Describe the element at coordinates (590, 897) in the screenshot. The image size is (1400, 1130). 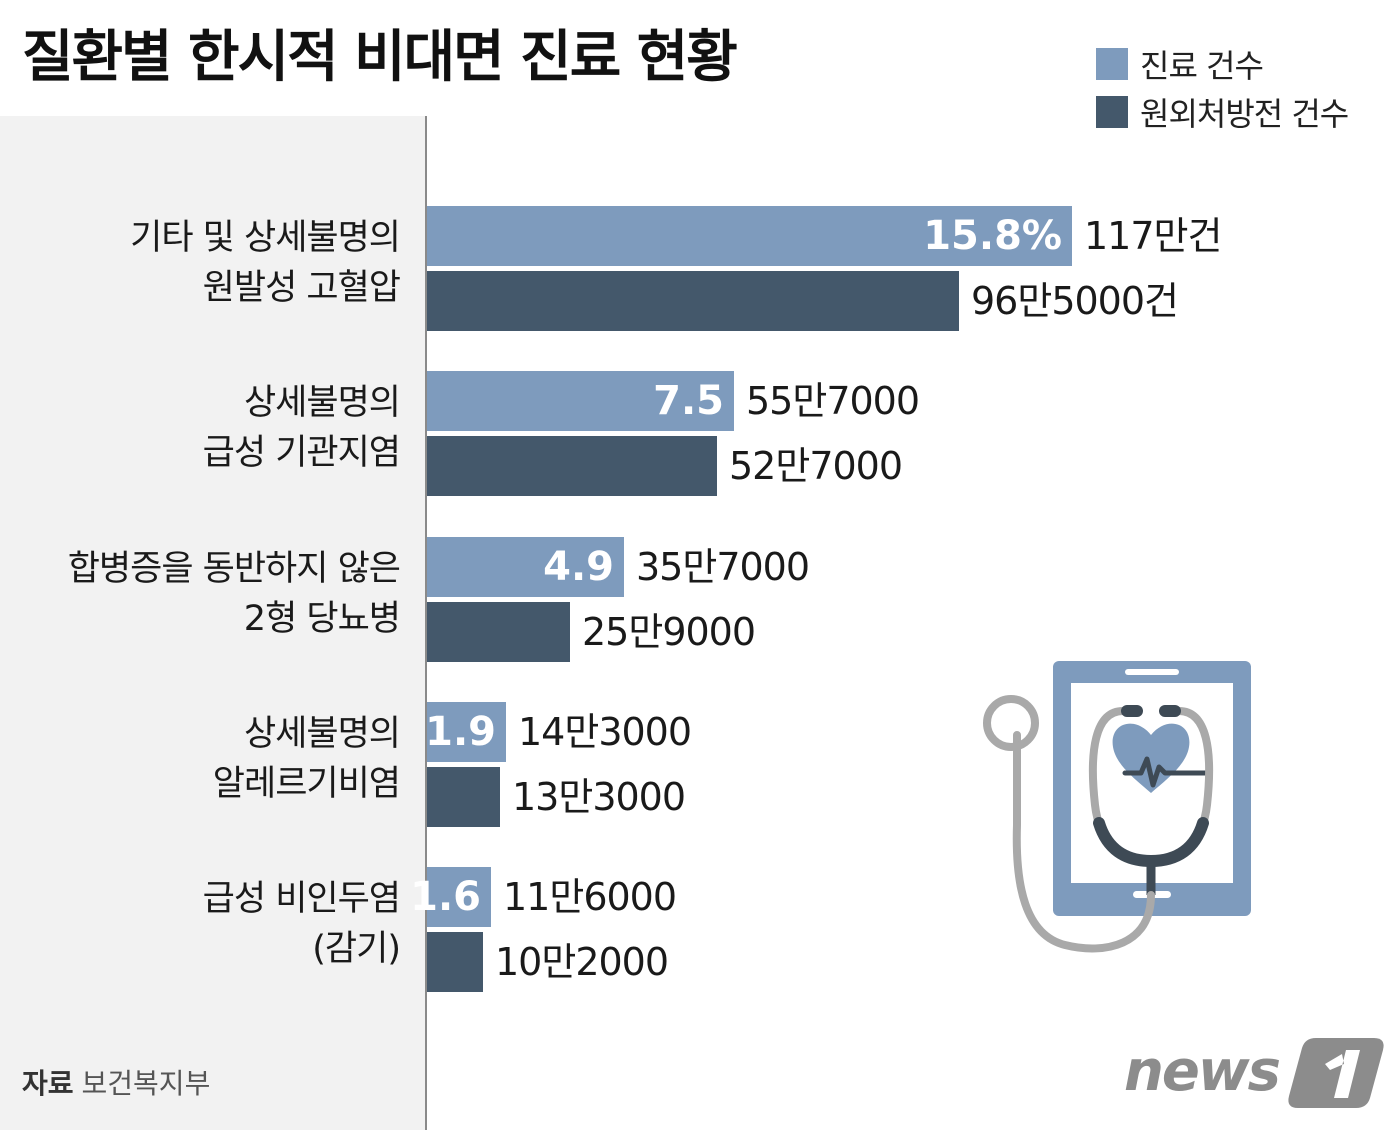
I see `value-label: 11만6000` at that location.